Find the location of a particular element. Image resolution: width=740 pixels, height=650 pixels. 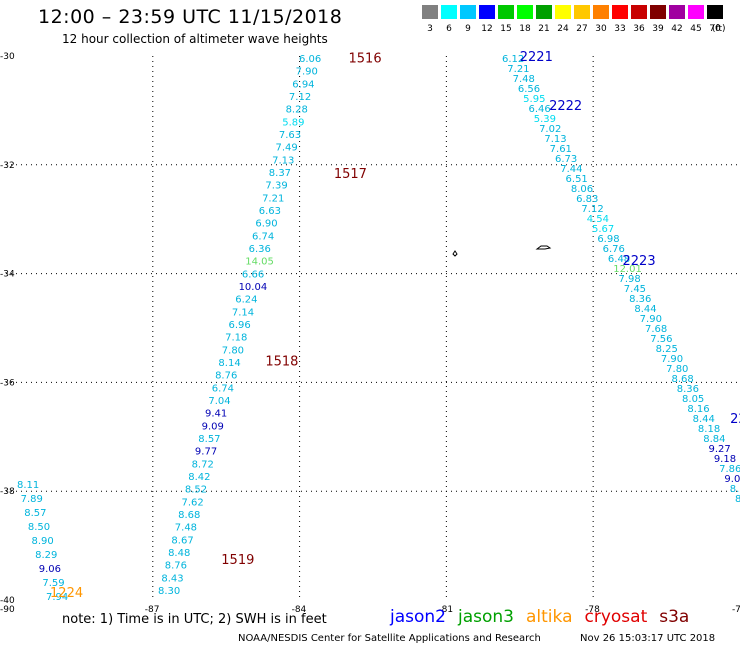

wave-height-value: 6.12 is located at coordinates (513, 59).